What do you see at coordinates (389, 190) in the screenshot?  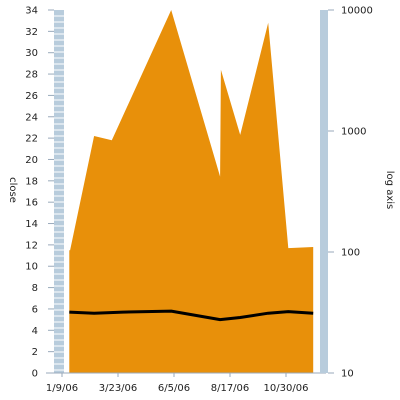 I see `y2-axis-title: log axis` at bounding box center [389, 190].